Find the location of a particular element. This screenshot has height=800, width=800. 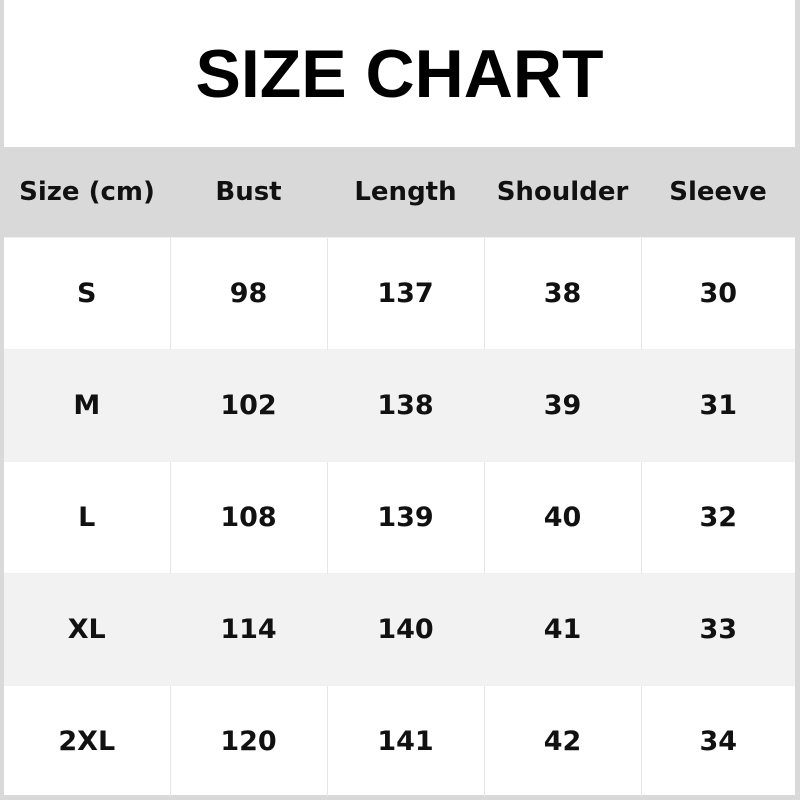

cell-bust: 102 is located at coordinates (248, 405).